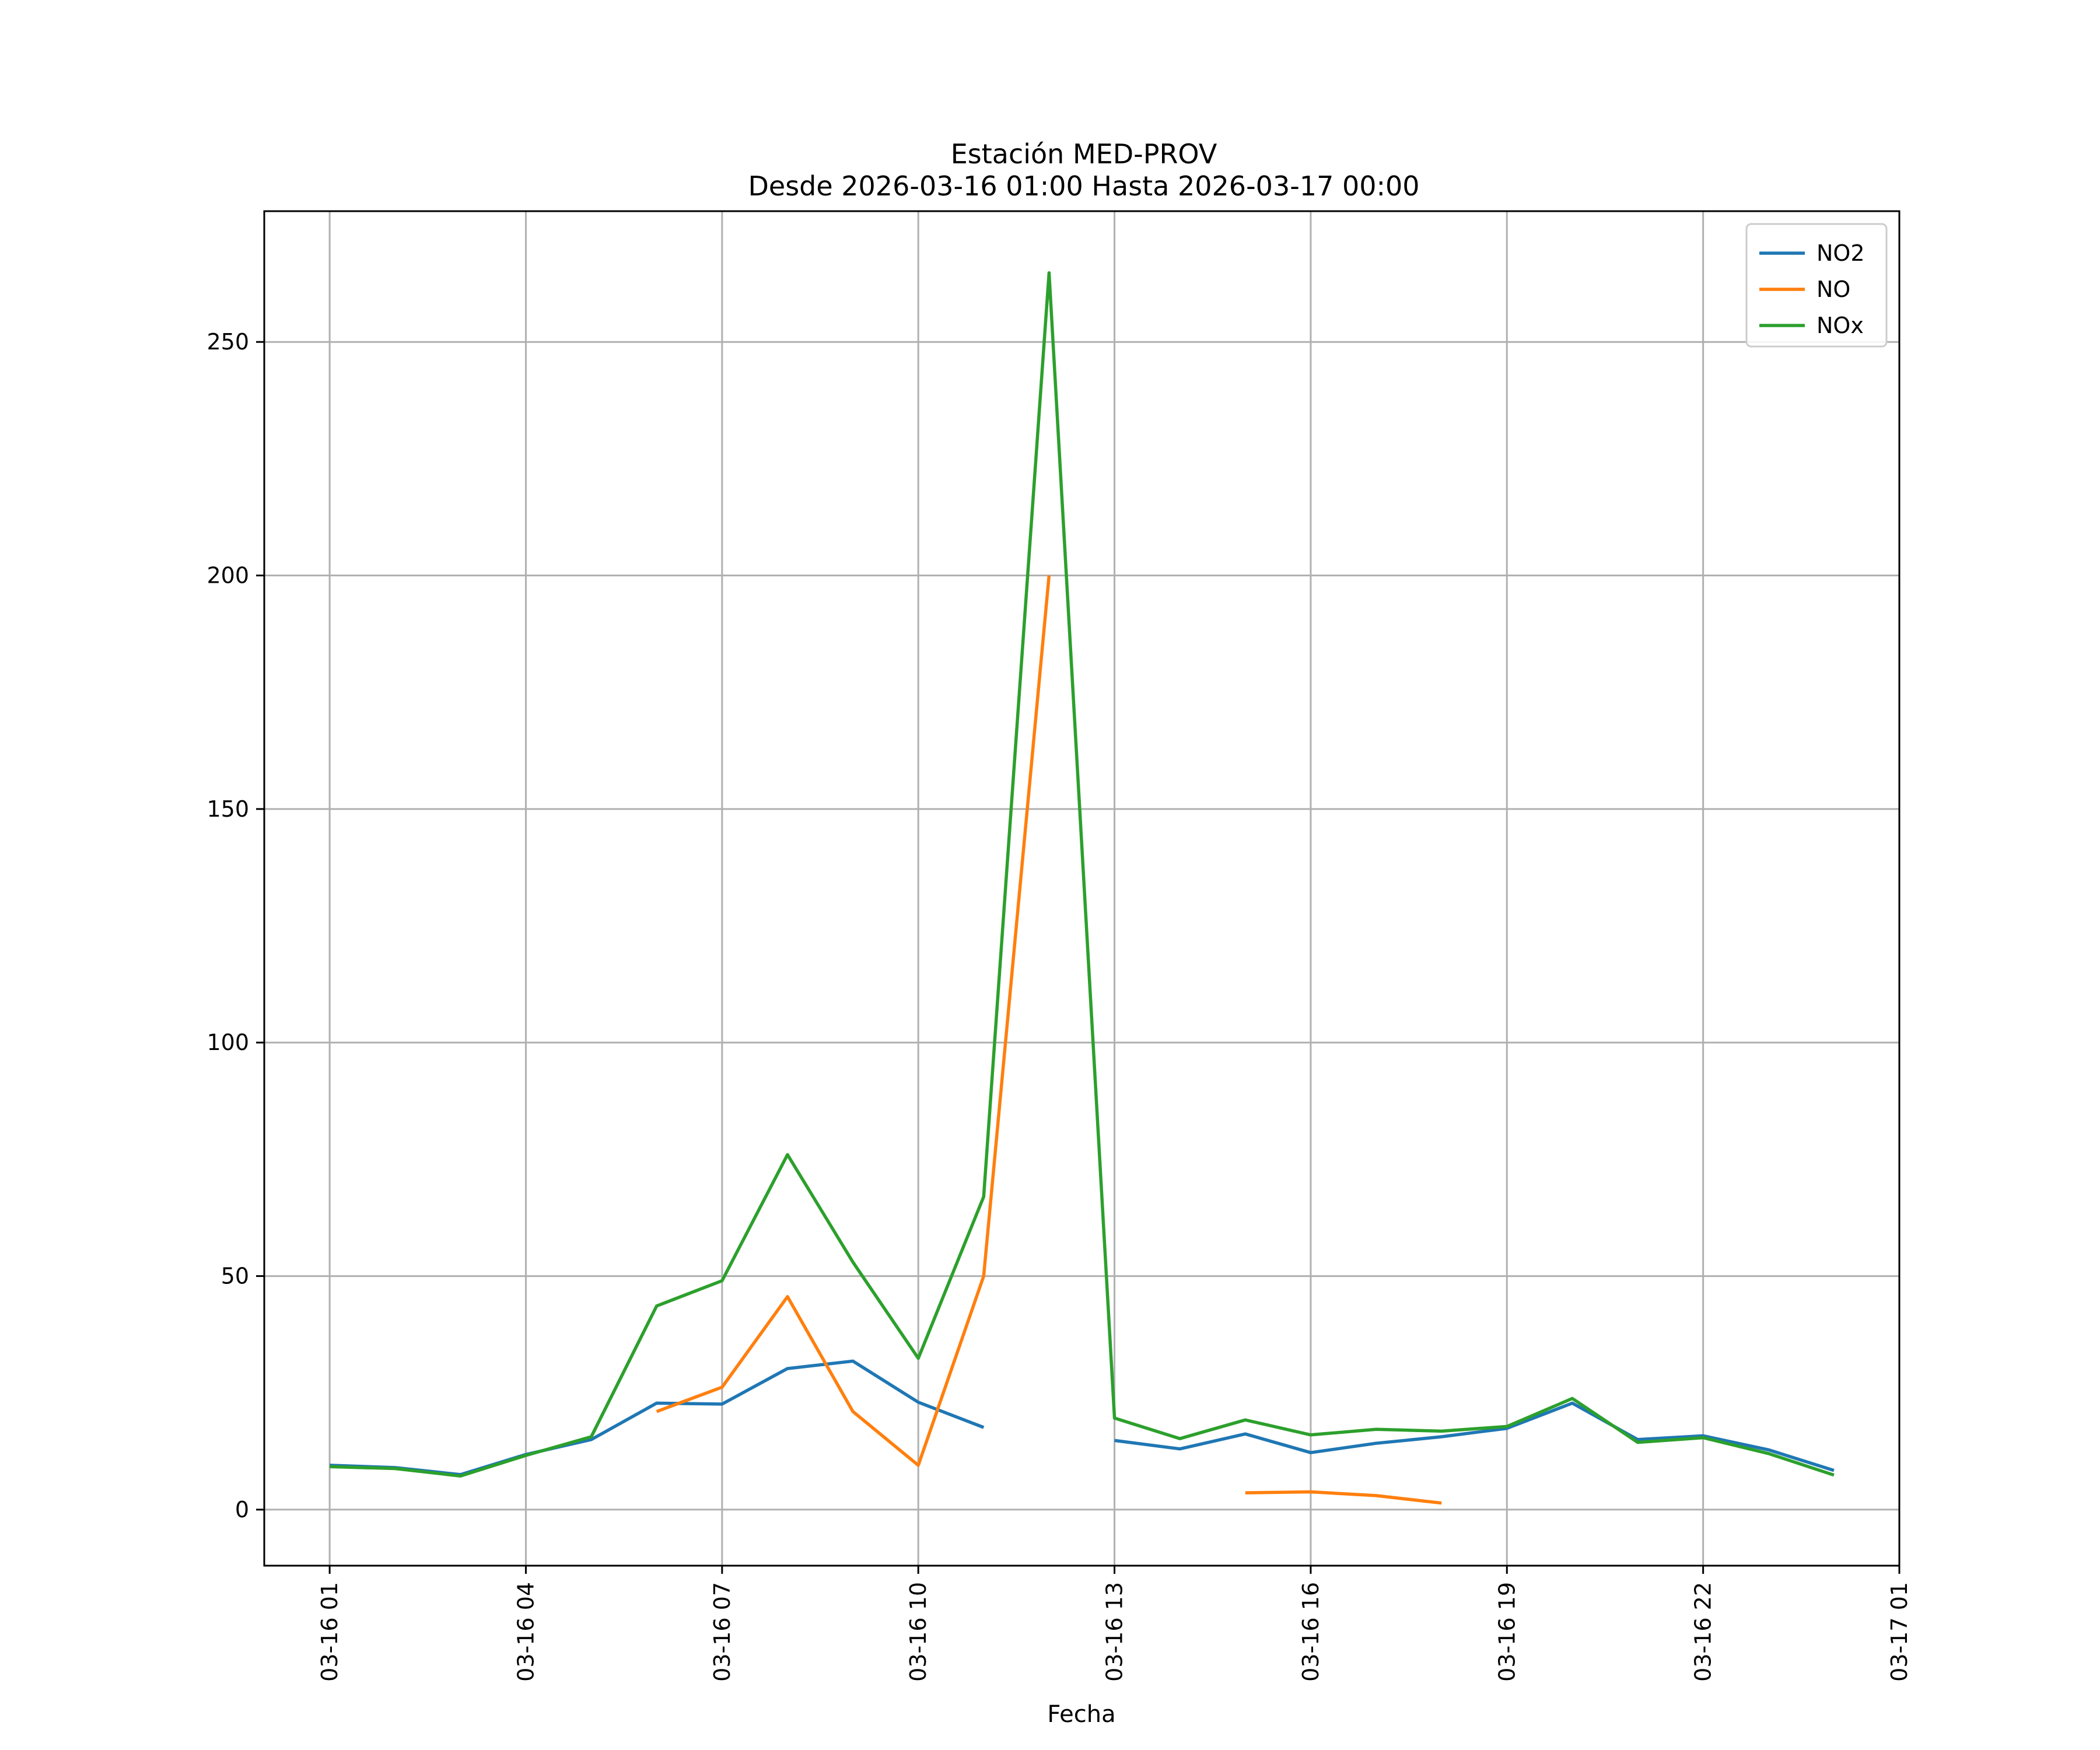 This screenshot has height=1750, width=2100. Describe the element at coordinates (1475, 1436) in the screenshot. I see `series-line-no2` at that location.